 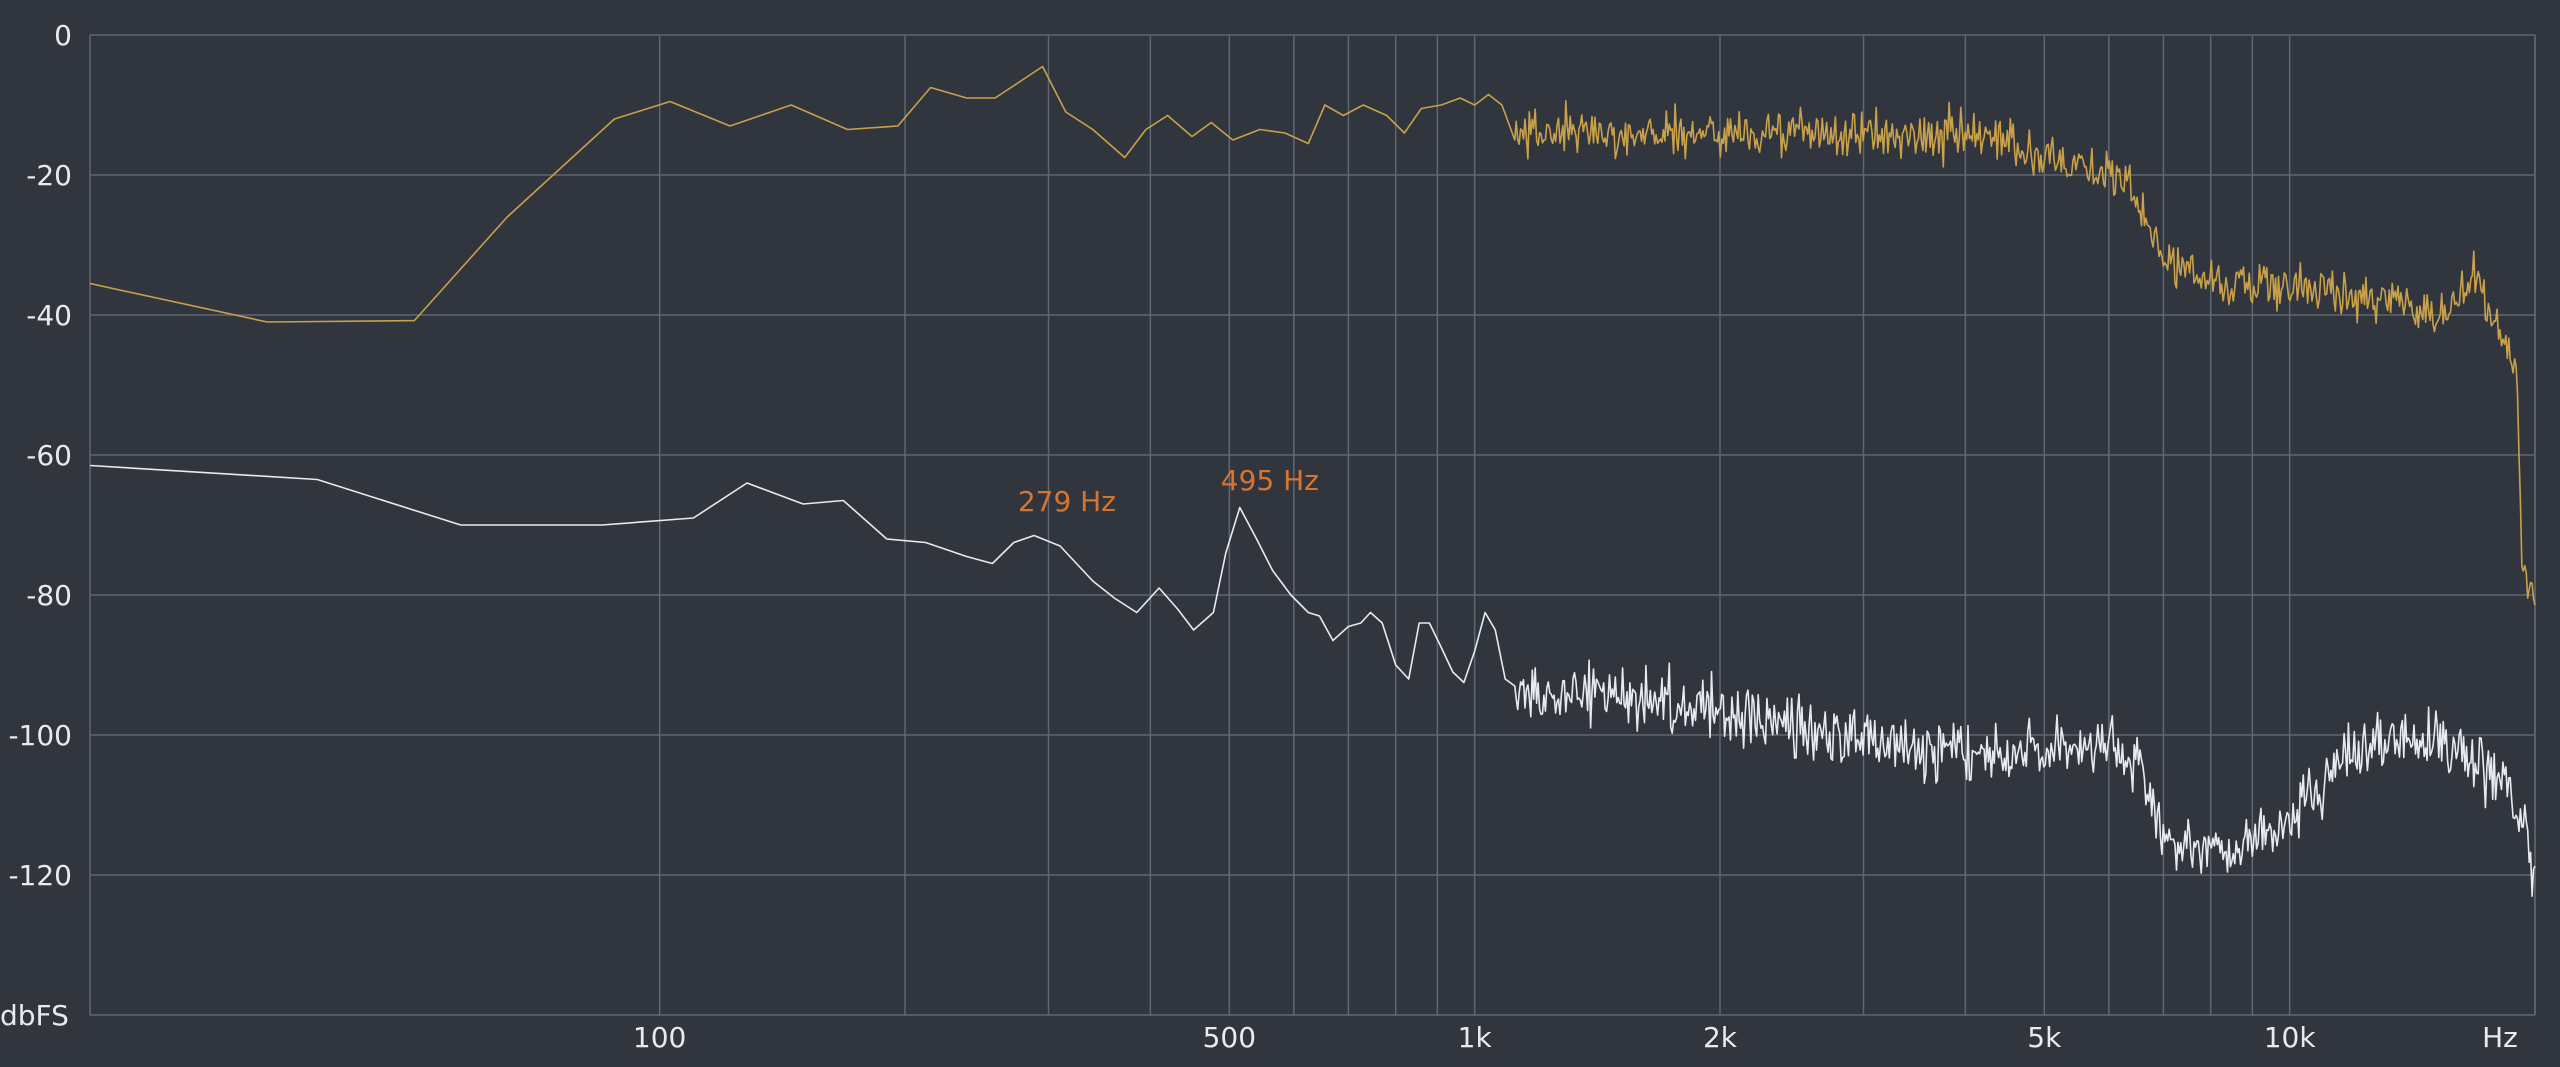 What do you see at coordinates (40, 875) in the screenshot?
I see `y-tick-label: -120` at bounding box center [40, 875].